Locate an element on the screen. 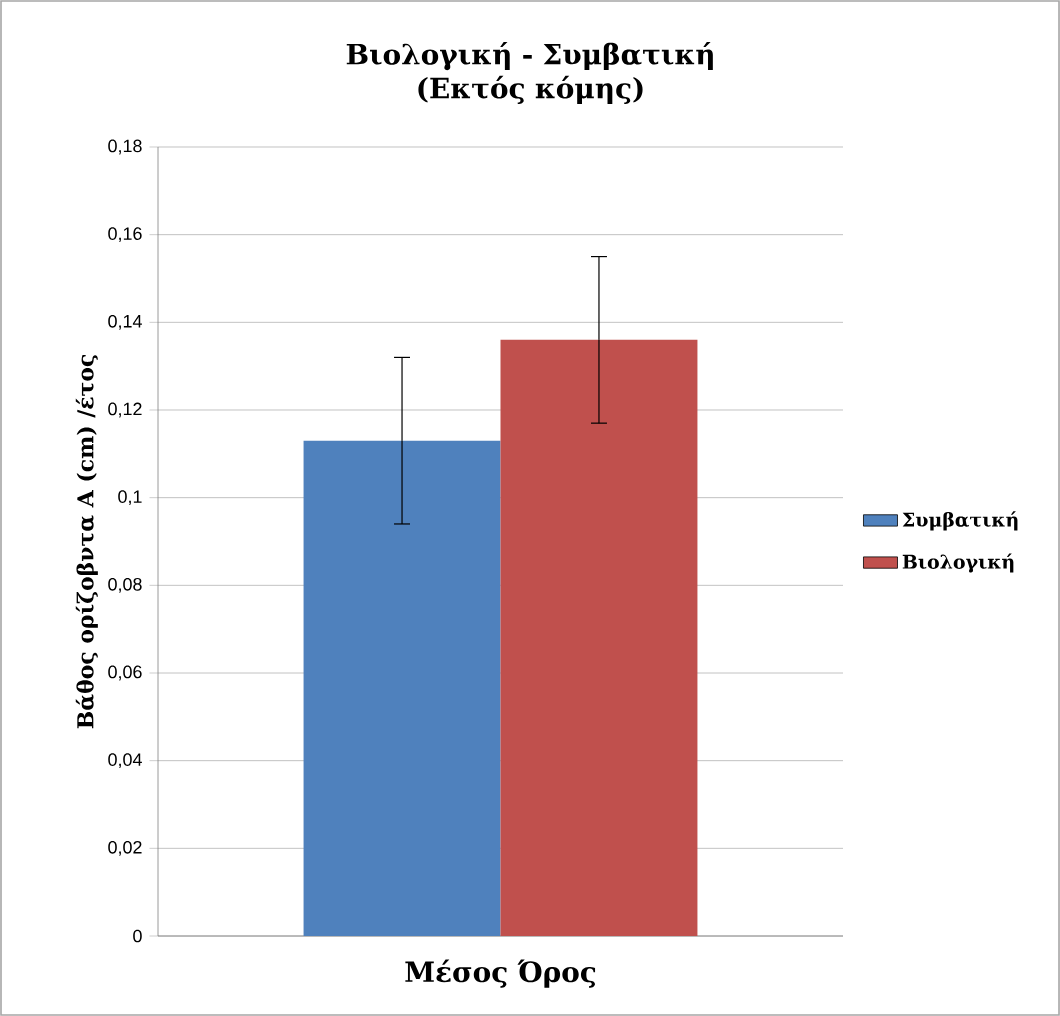  y-tick-label: 0,14 is located at coordinates (125, 322).